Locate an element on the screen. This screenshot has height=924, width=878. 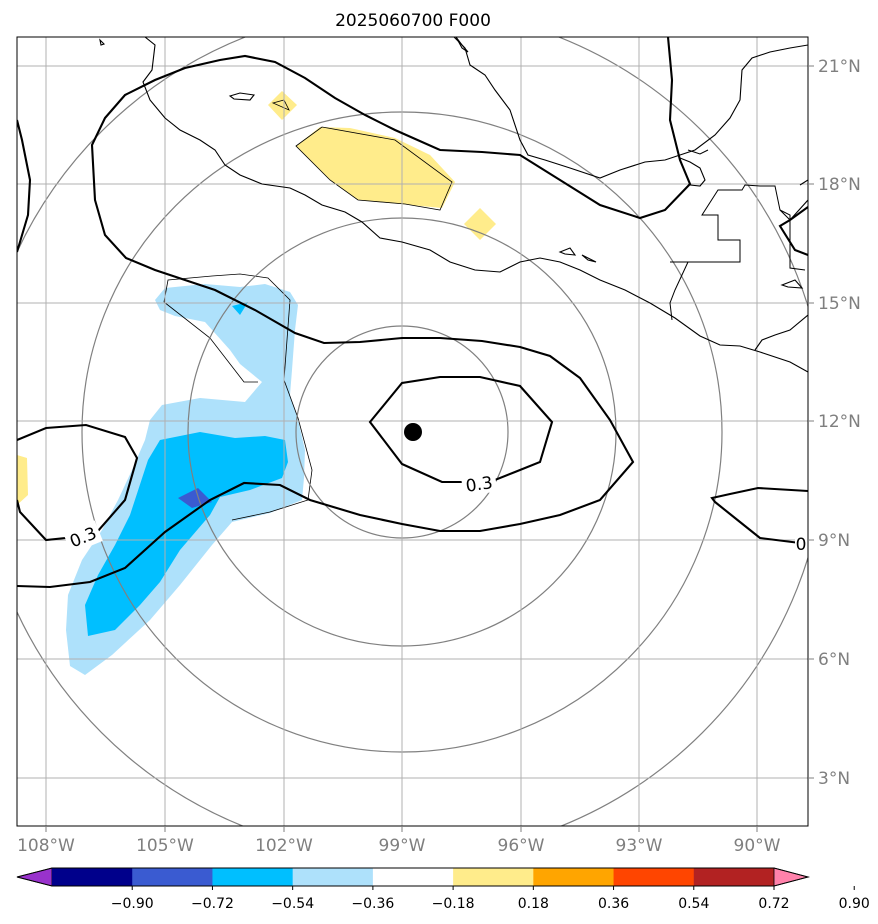
positive-region-main is located at coordinates (375, 167).